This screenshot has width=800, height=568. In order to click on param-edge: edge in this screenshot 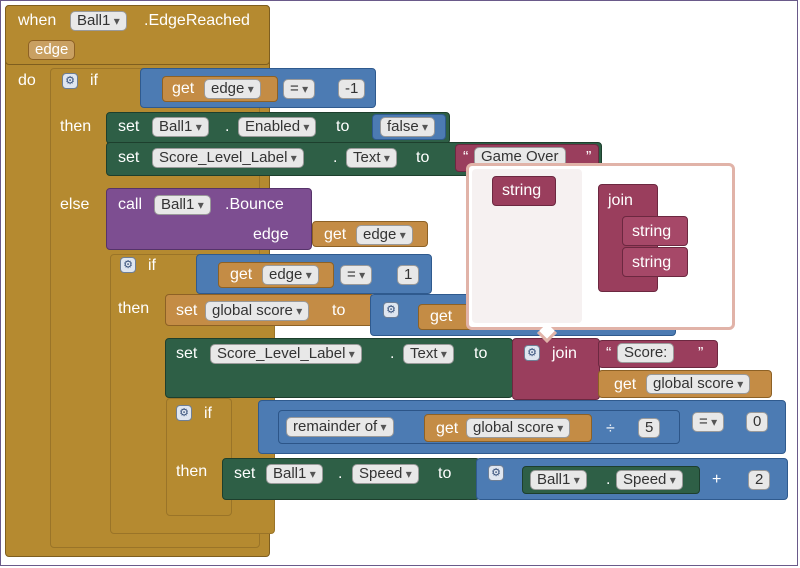, I will do `click(52, 50)`.